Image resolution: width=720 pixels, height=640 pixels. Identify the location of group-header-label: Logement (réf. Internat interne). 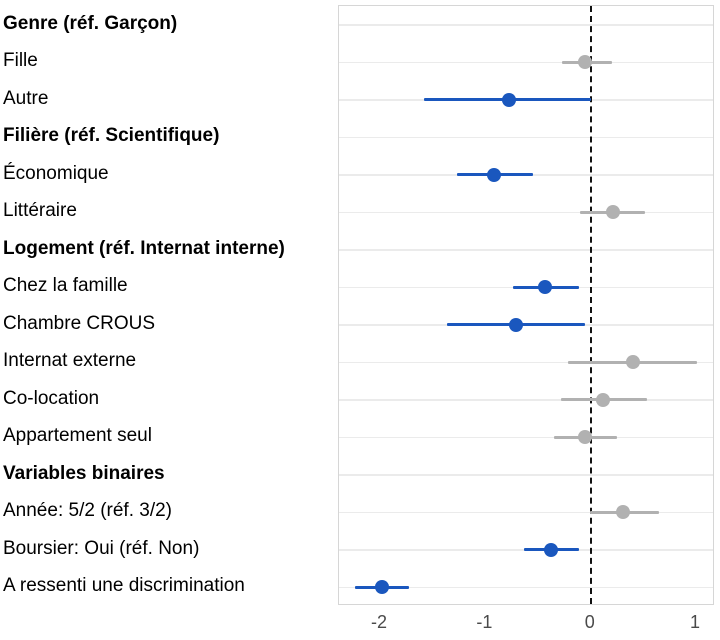
(144, 248).